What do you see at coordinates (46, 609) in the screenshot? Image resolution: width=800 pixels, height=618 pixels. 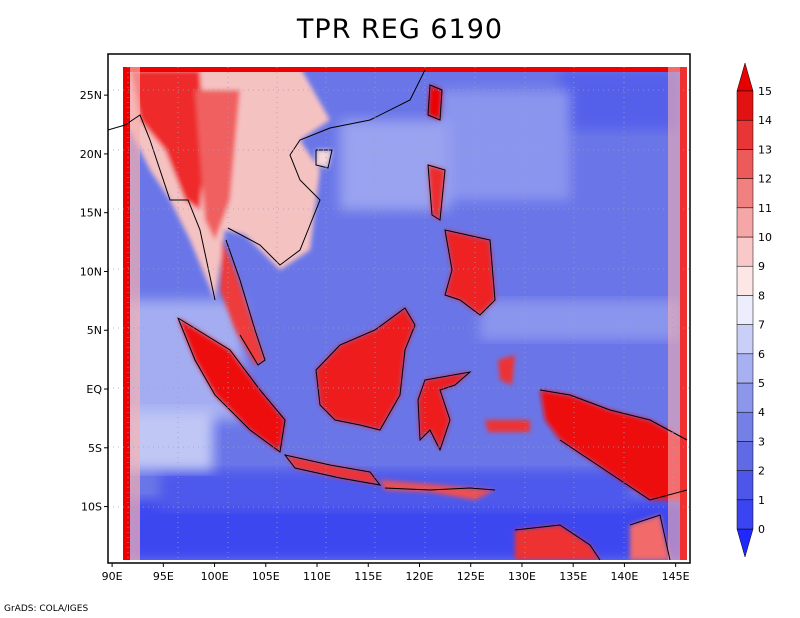 I see `credit-text: GrADS: COLA/IGES` at bounding box center [46, 609].